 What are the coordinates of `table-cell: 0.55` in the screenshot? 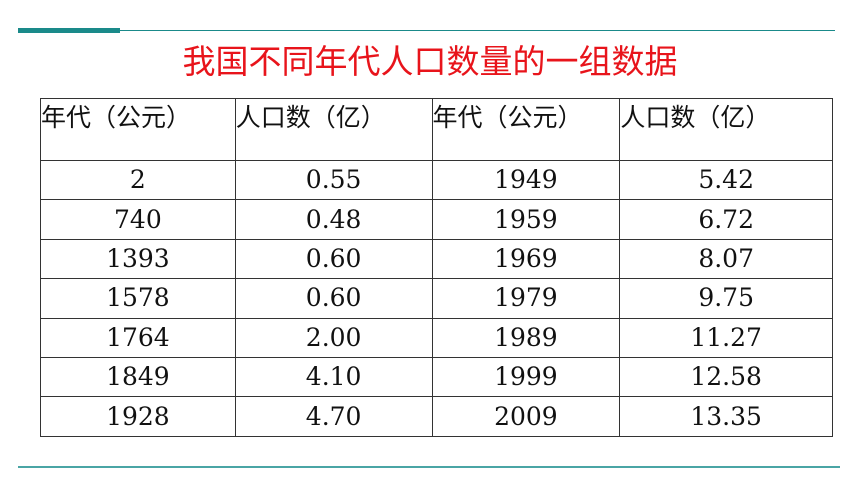 It's located at (333, 180).